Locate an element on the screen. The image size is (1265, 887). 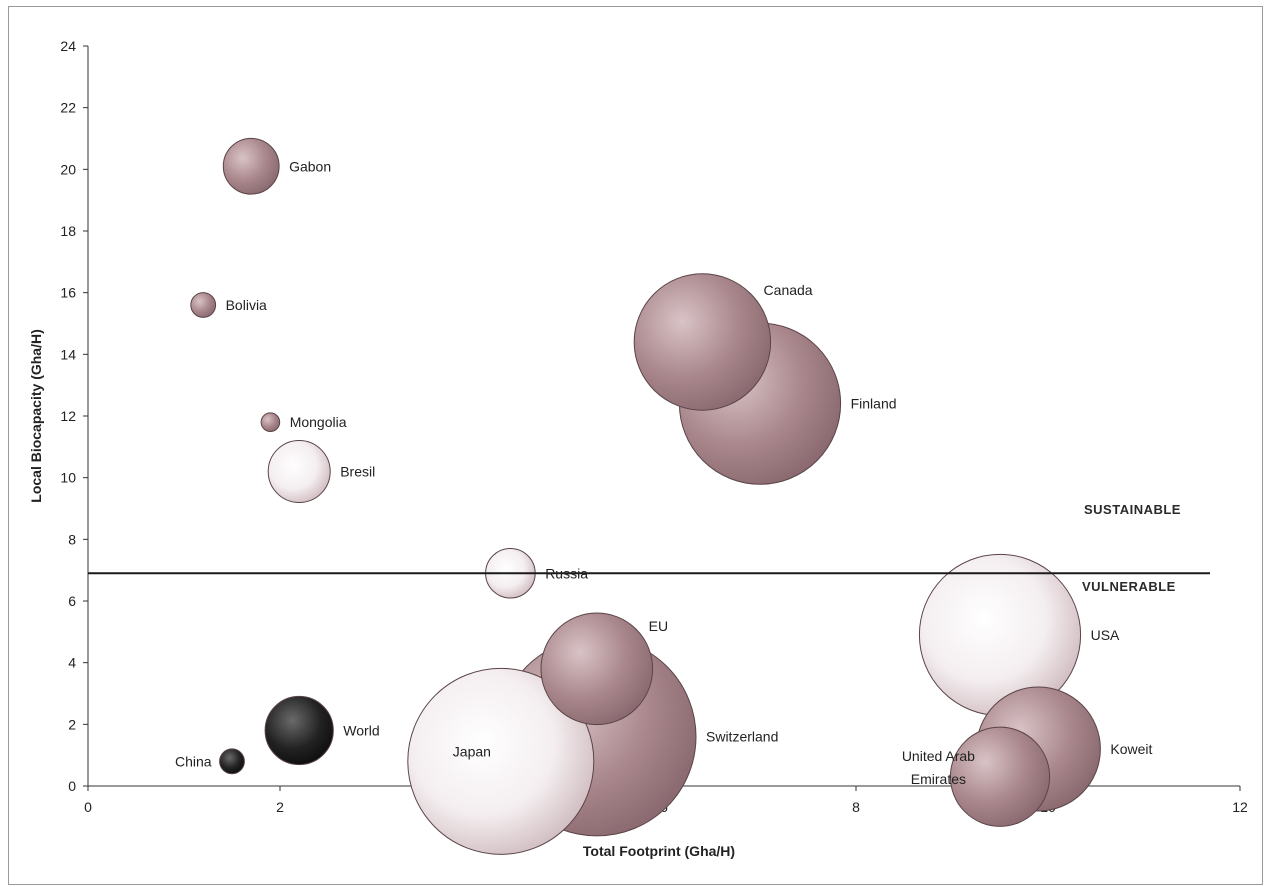
x-tick-label: 0 is located at coordinates (88, 807).